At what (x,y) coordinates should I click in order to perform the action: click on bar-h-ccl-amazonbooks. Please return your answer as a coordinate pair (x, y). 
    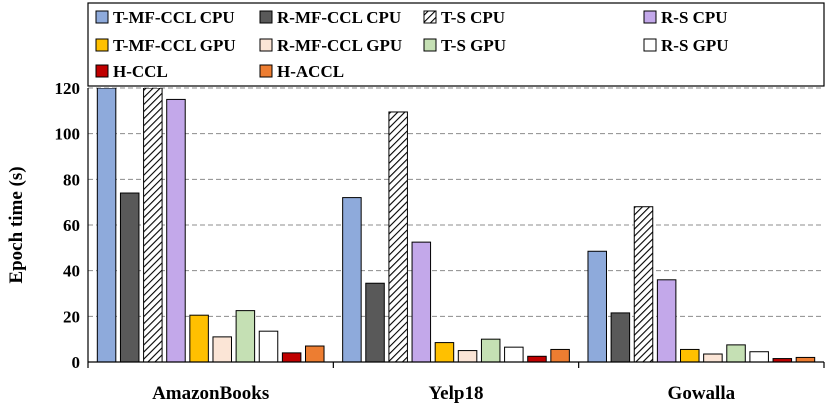
    Looking at the image, I should click on (291, 357).